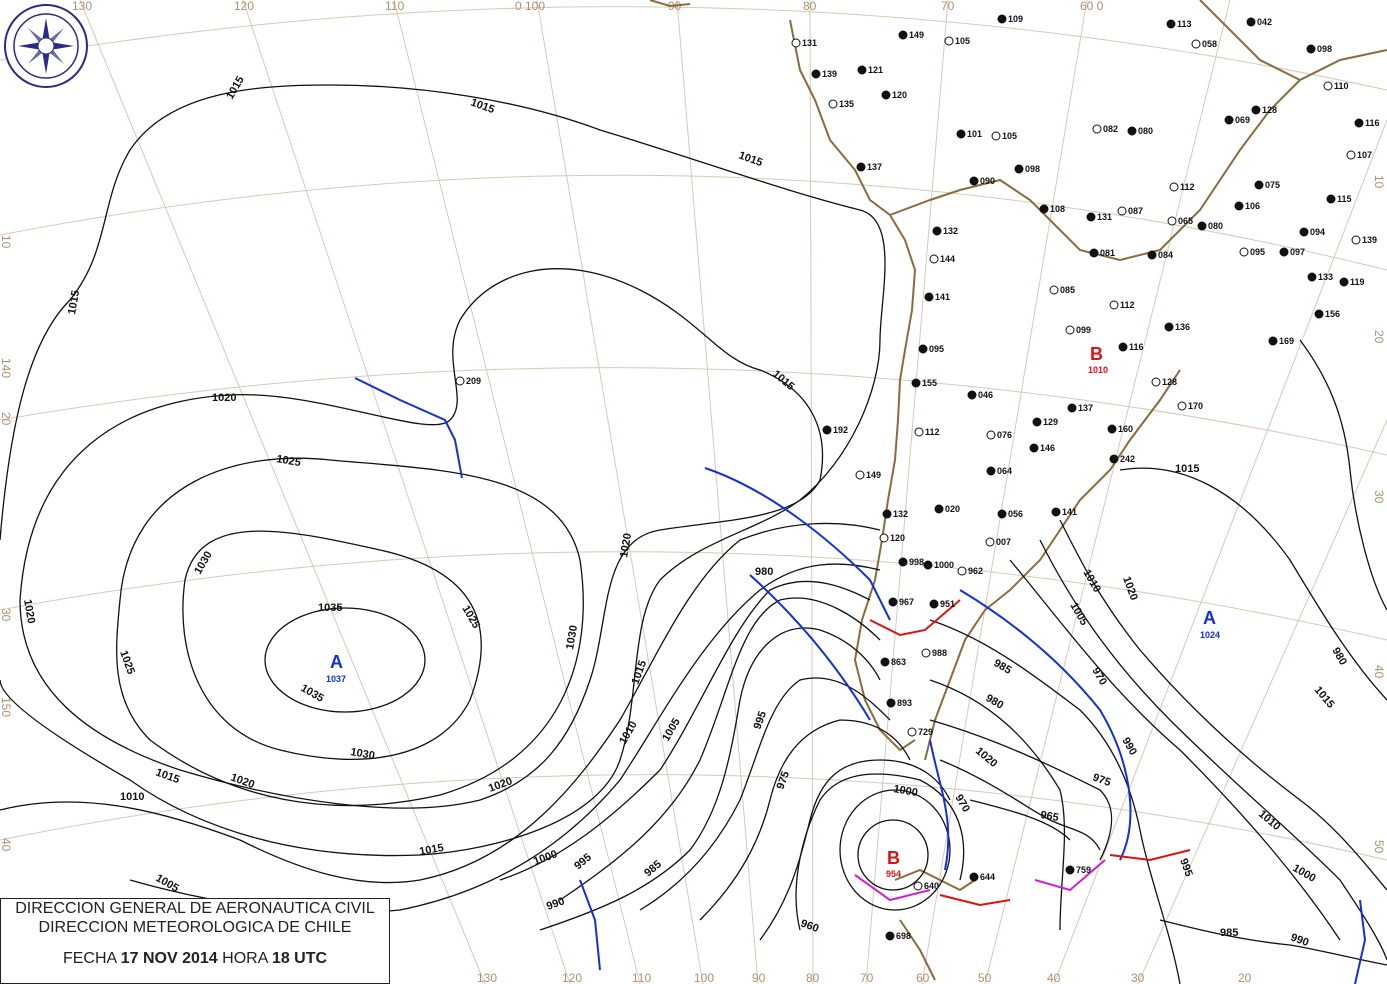 Image resolution: width=1387 pixels, height=984 pixels. Describe the element at coordinates (487, 977) in the screenshot. I see `lon-label: 130` at that location.